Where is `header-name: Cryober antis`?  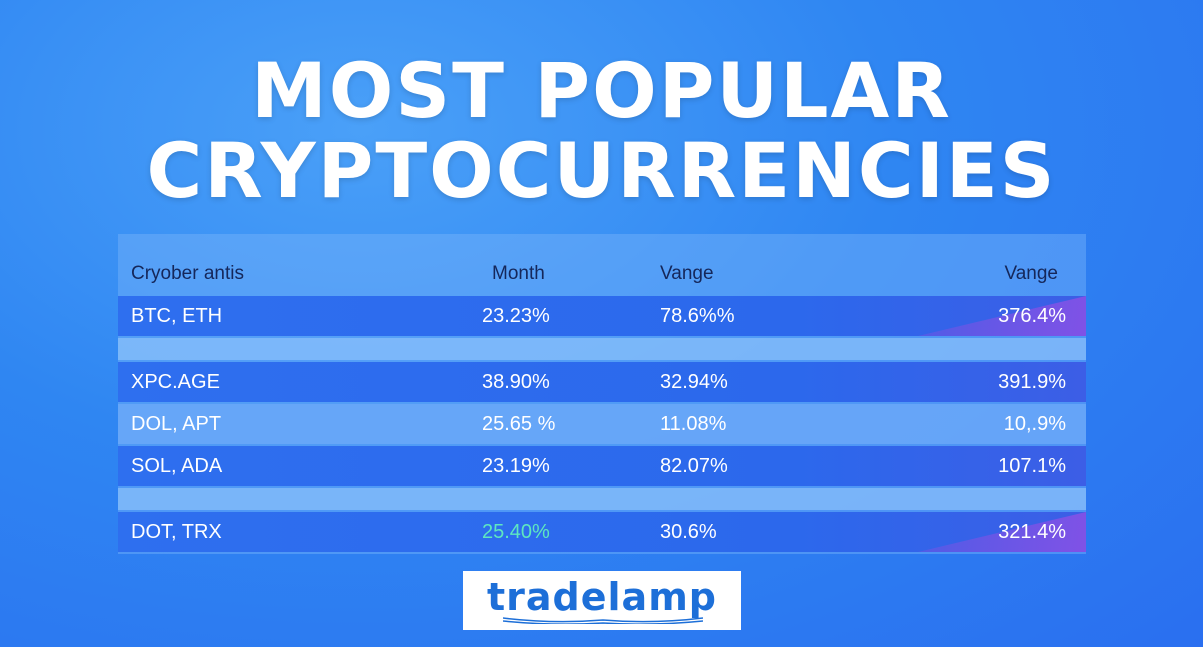
header-name: Cryober antis is located at coordinates (187, 273).